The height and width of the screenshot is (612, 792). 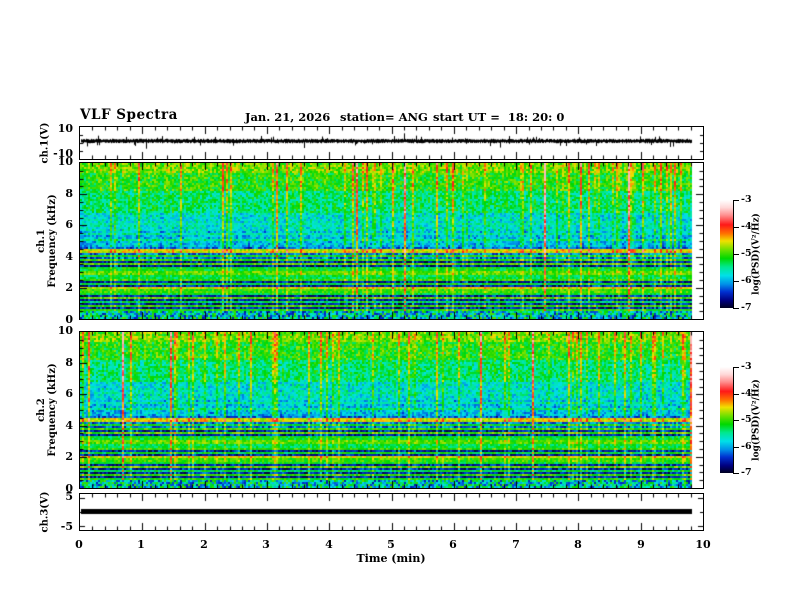 What do you see at coordinates (499, 117) in the screenshot?
I see `start-ut-label: start UT = 18: 20: 0` at bounding box center [499, 117].